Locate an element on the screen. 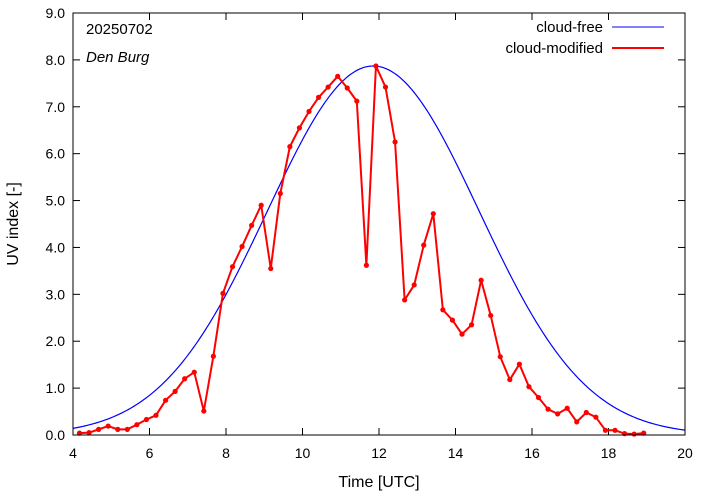 The height and width of the screenshot is (497, 702). date-annotation: 20250702 is located at coordinates (119, 29).